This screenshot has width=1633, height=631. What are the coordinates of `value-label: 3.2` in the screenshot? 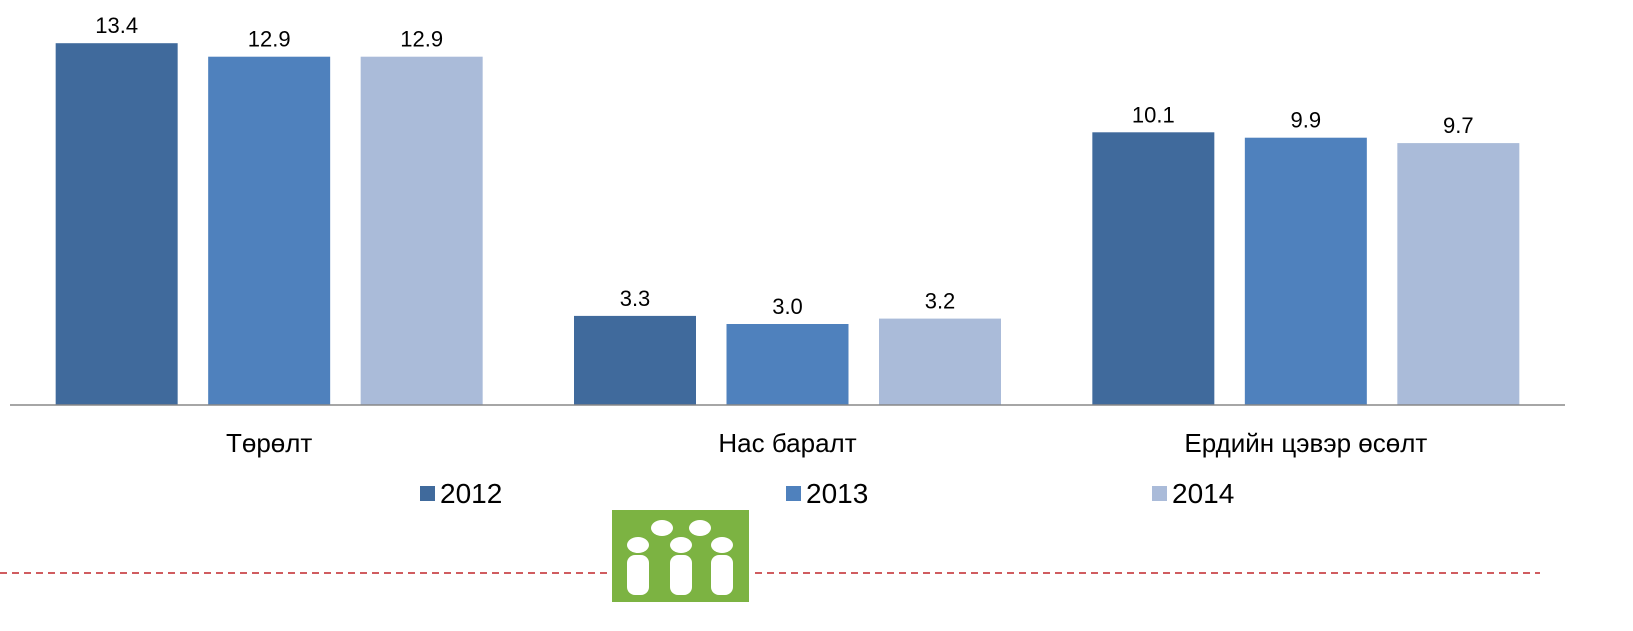 It's located at (940, 301).